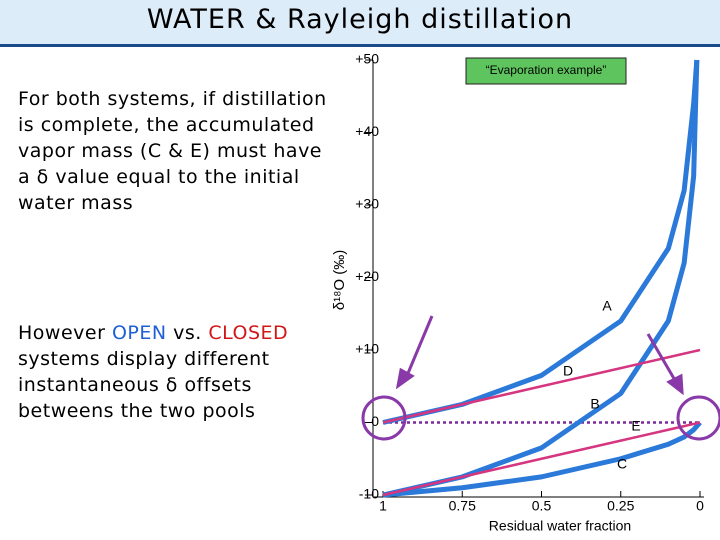 The height and width of the screenshot is (540, 720). What do you see at coordinates (462, 506) in the screenshot?
I see `x-tick-label: 0.75` at bounding box center [462, 506].